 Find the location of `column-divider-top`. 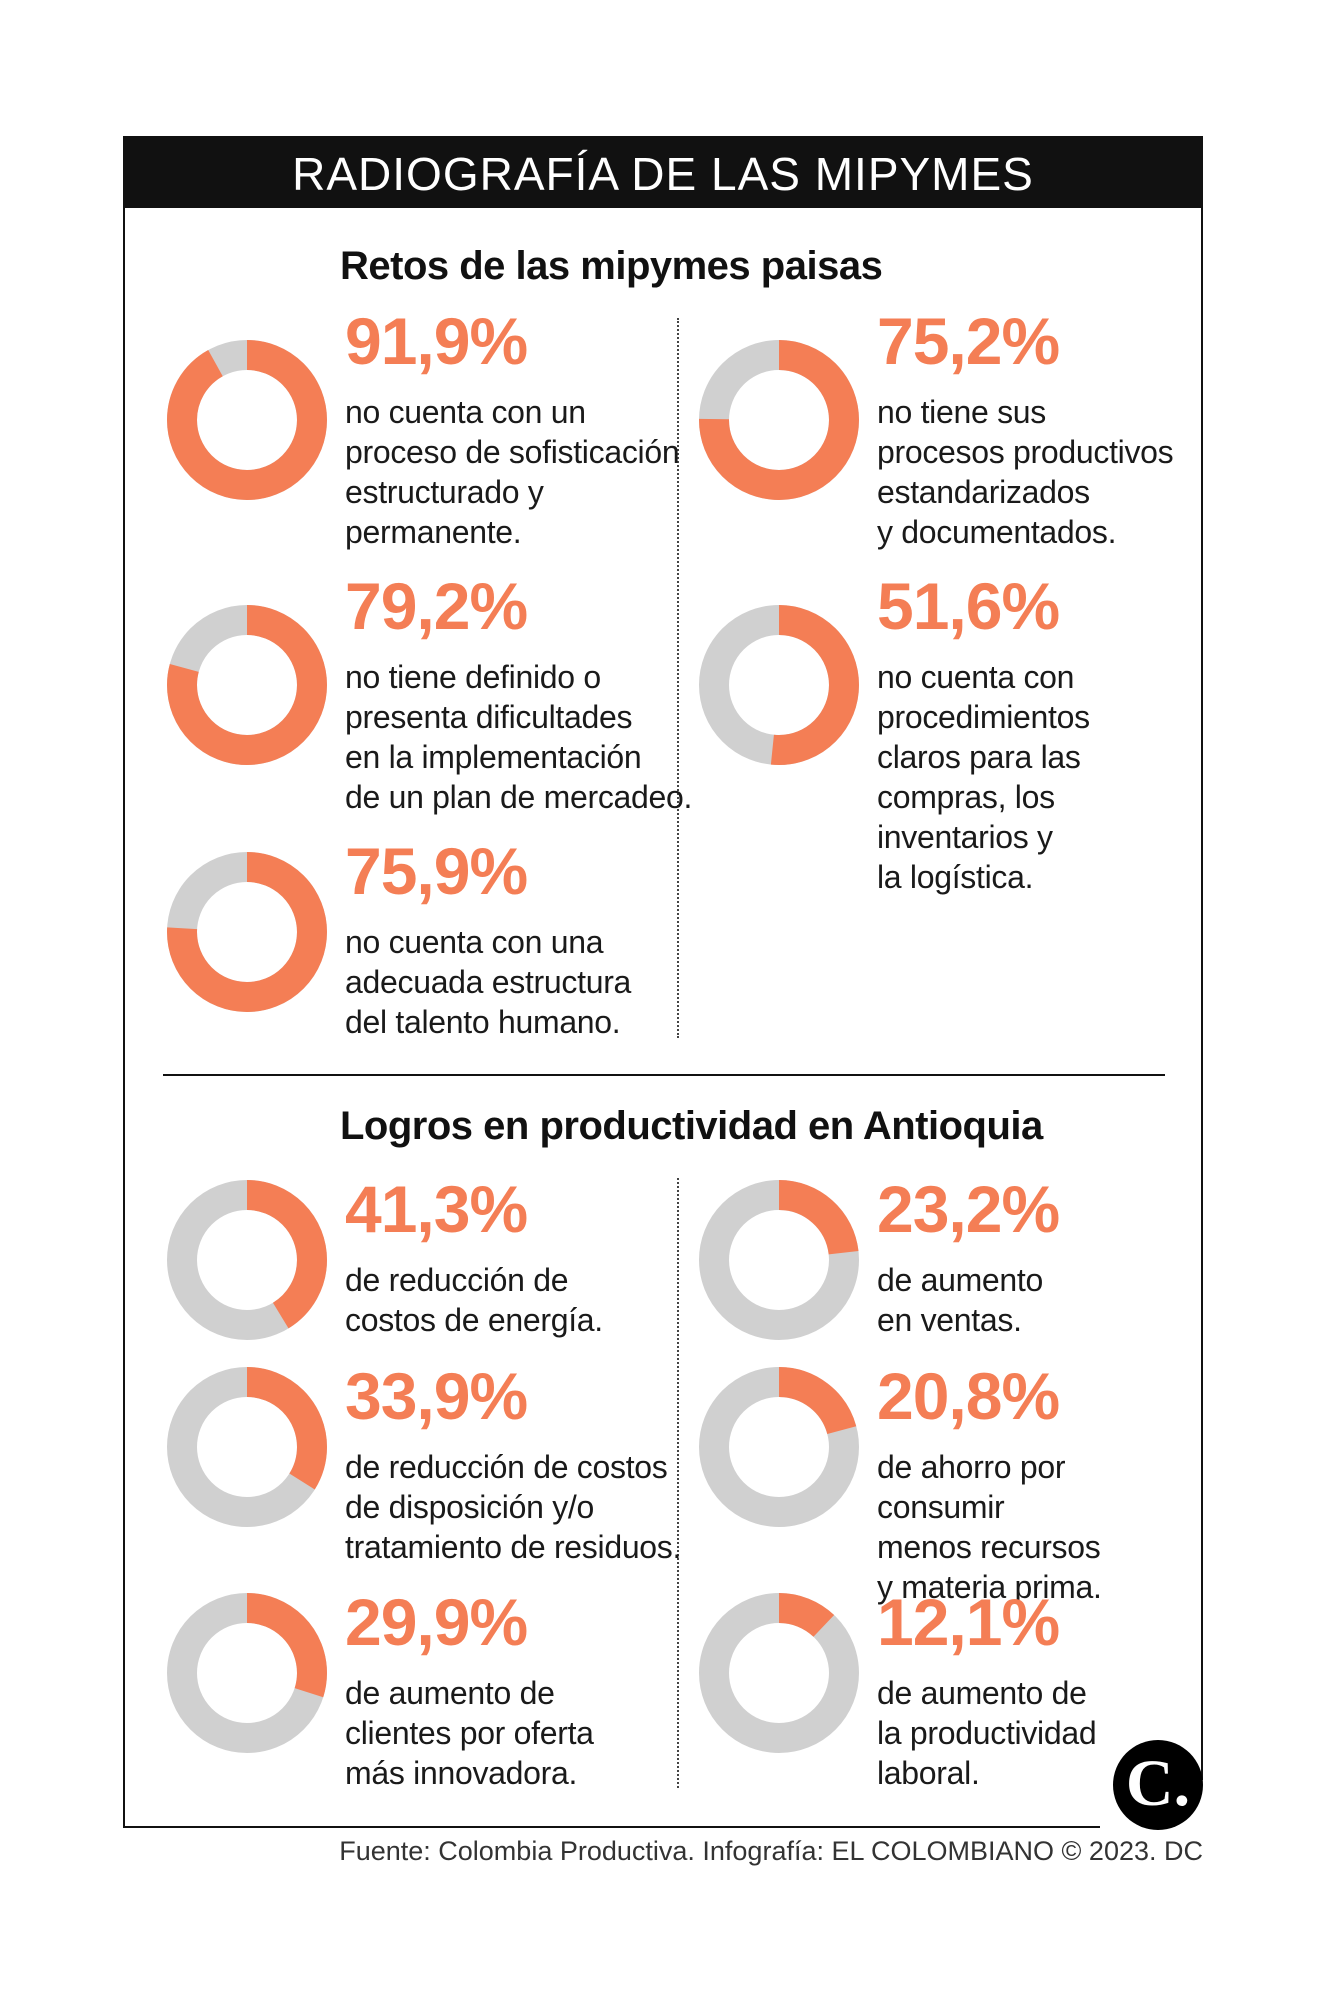

column-divider-top is located at coordinates (678, 678).